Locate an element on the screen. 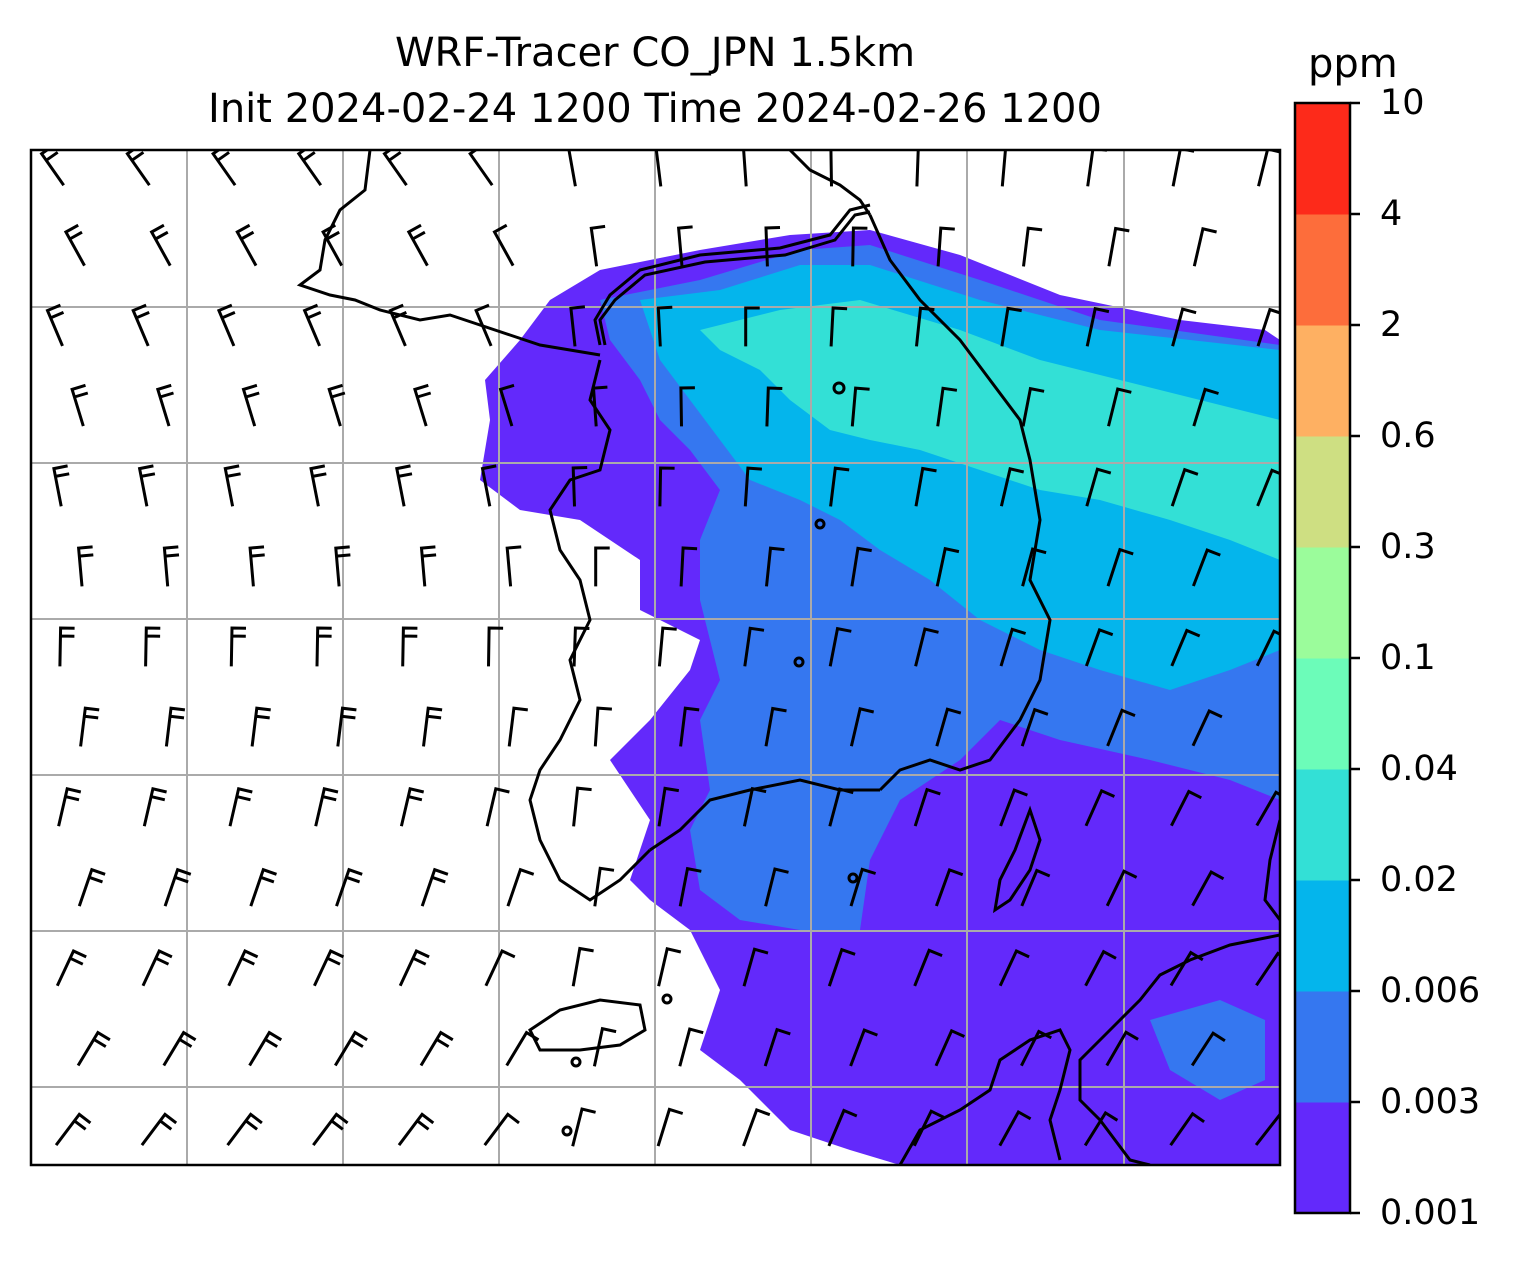 The image size is (1528, 1267). honshu-coast is located at coordinates (1271, 870).